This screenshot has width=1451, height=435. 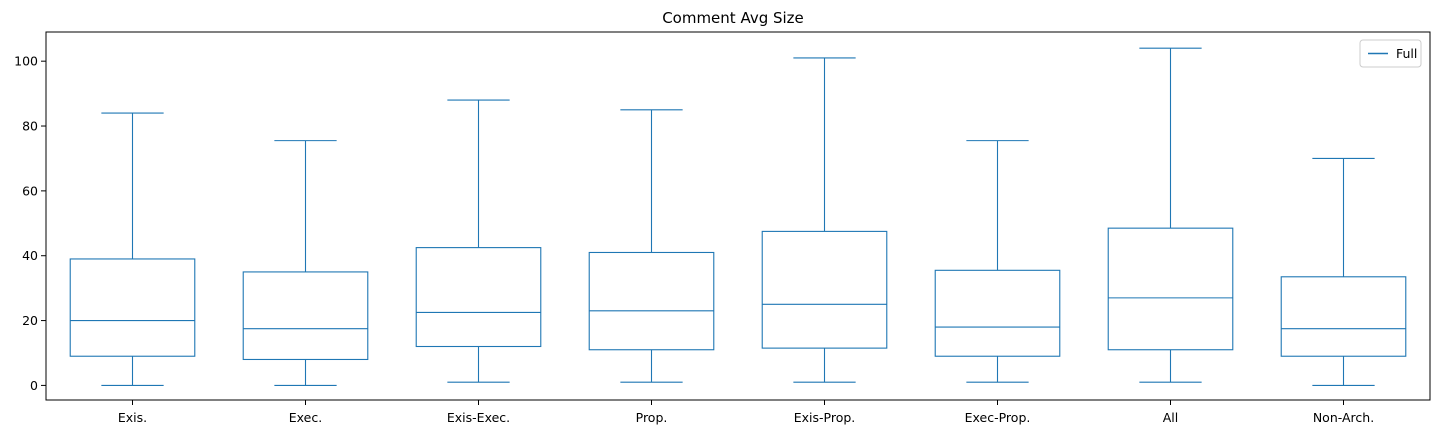 I want to click on legend-entry: Full, so click(x=1406, y=53).